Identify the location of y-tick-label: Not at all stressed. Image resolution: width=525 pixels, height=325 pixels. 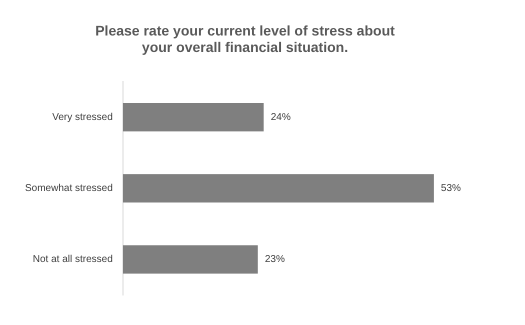
(72, 260).